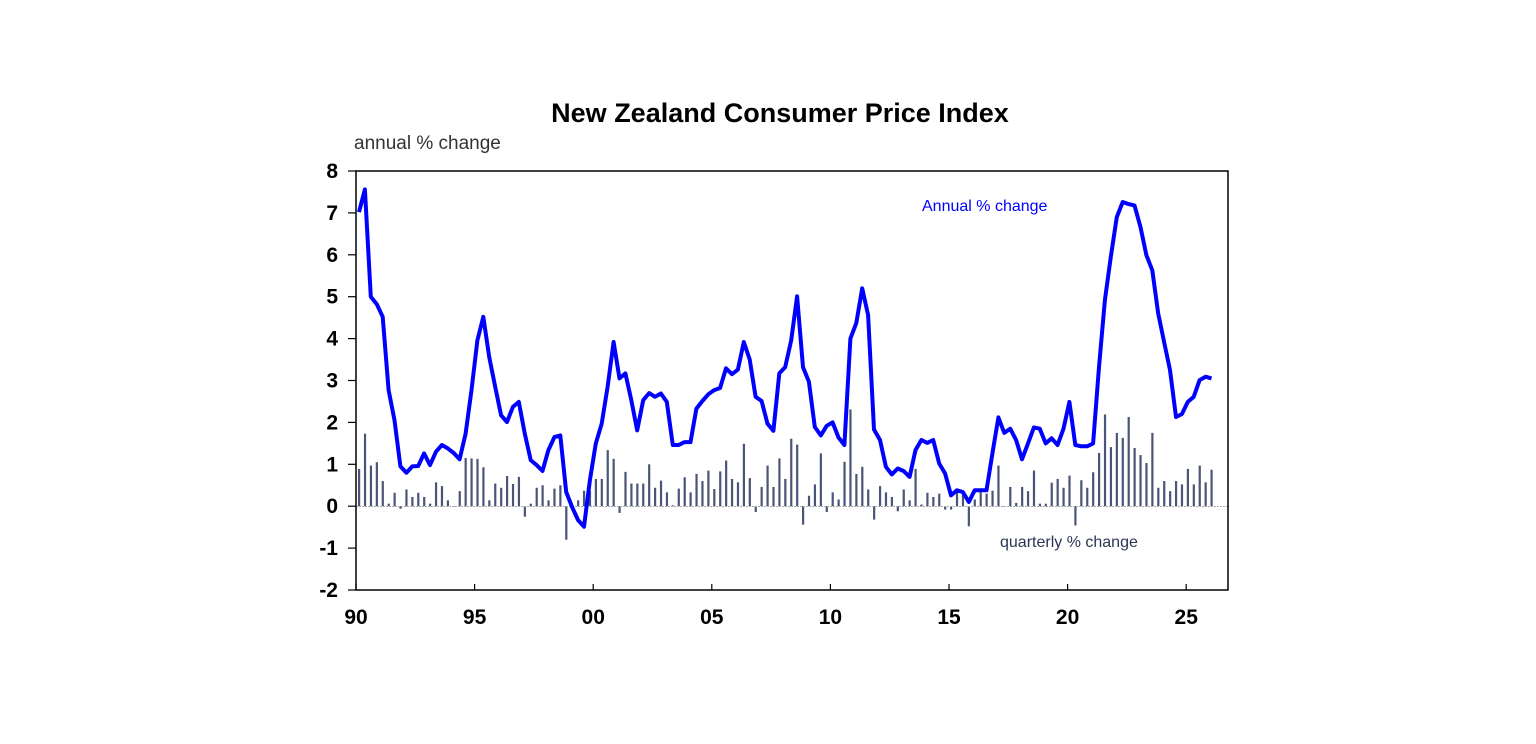 The width and height of the screenshot is (1536, 744). What do you see at coordinates (771, 606) in the screenshot?
I see `x-axis: 90 95 00 05 10 15 20 25` at bounding box center [771, 606].